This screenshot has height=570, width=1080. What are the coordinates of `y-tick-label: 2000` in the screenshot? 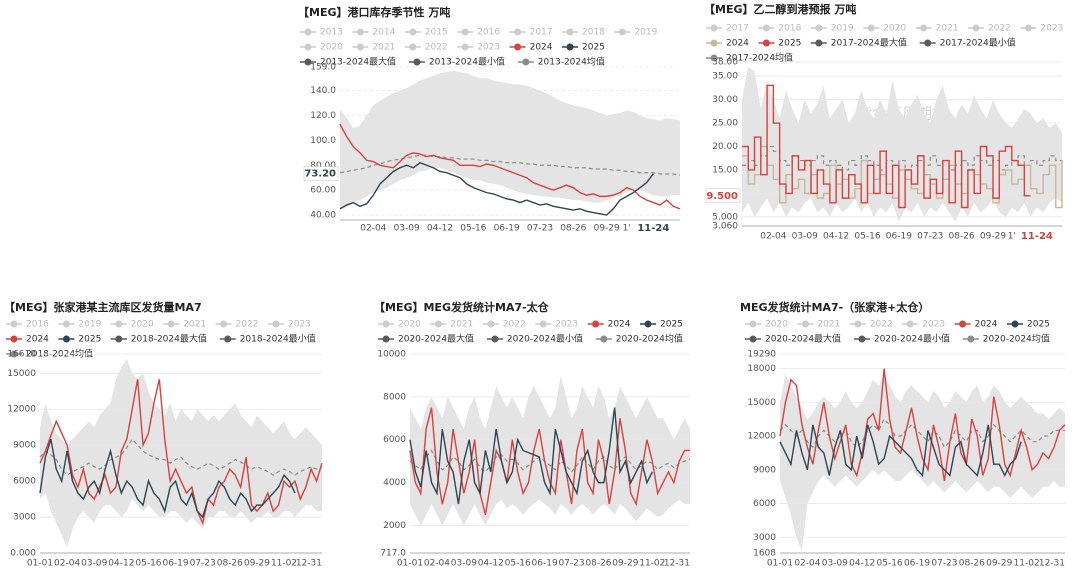 It's located at (394, 526).